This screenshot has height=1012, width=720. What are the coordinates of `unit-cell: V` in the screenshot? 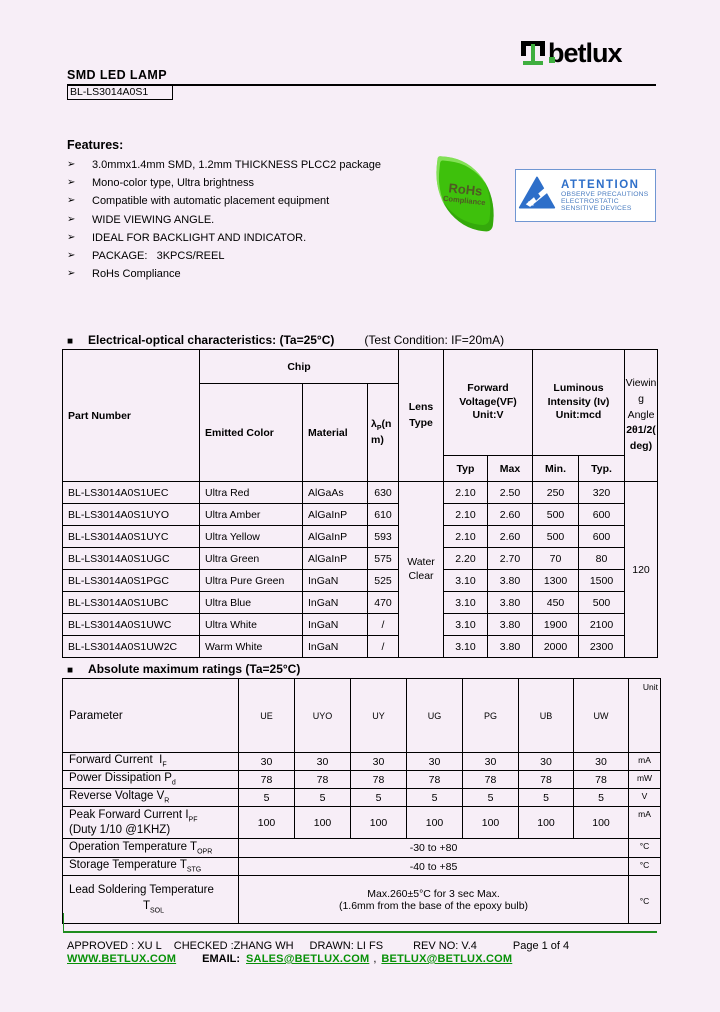 It's located at (644, 797).